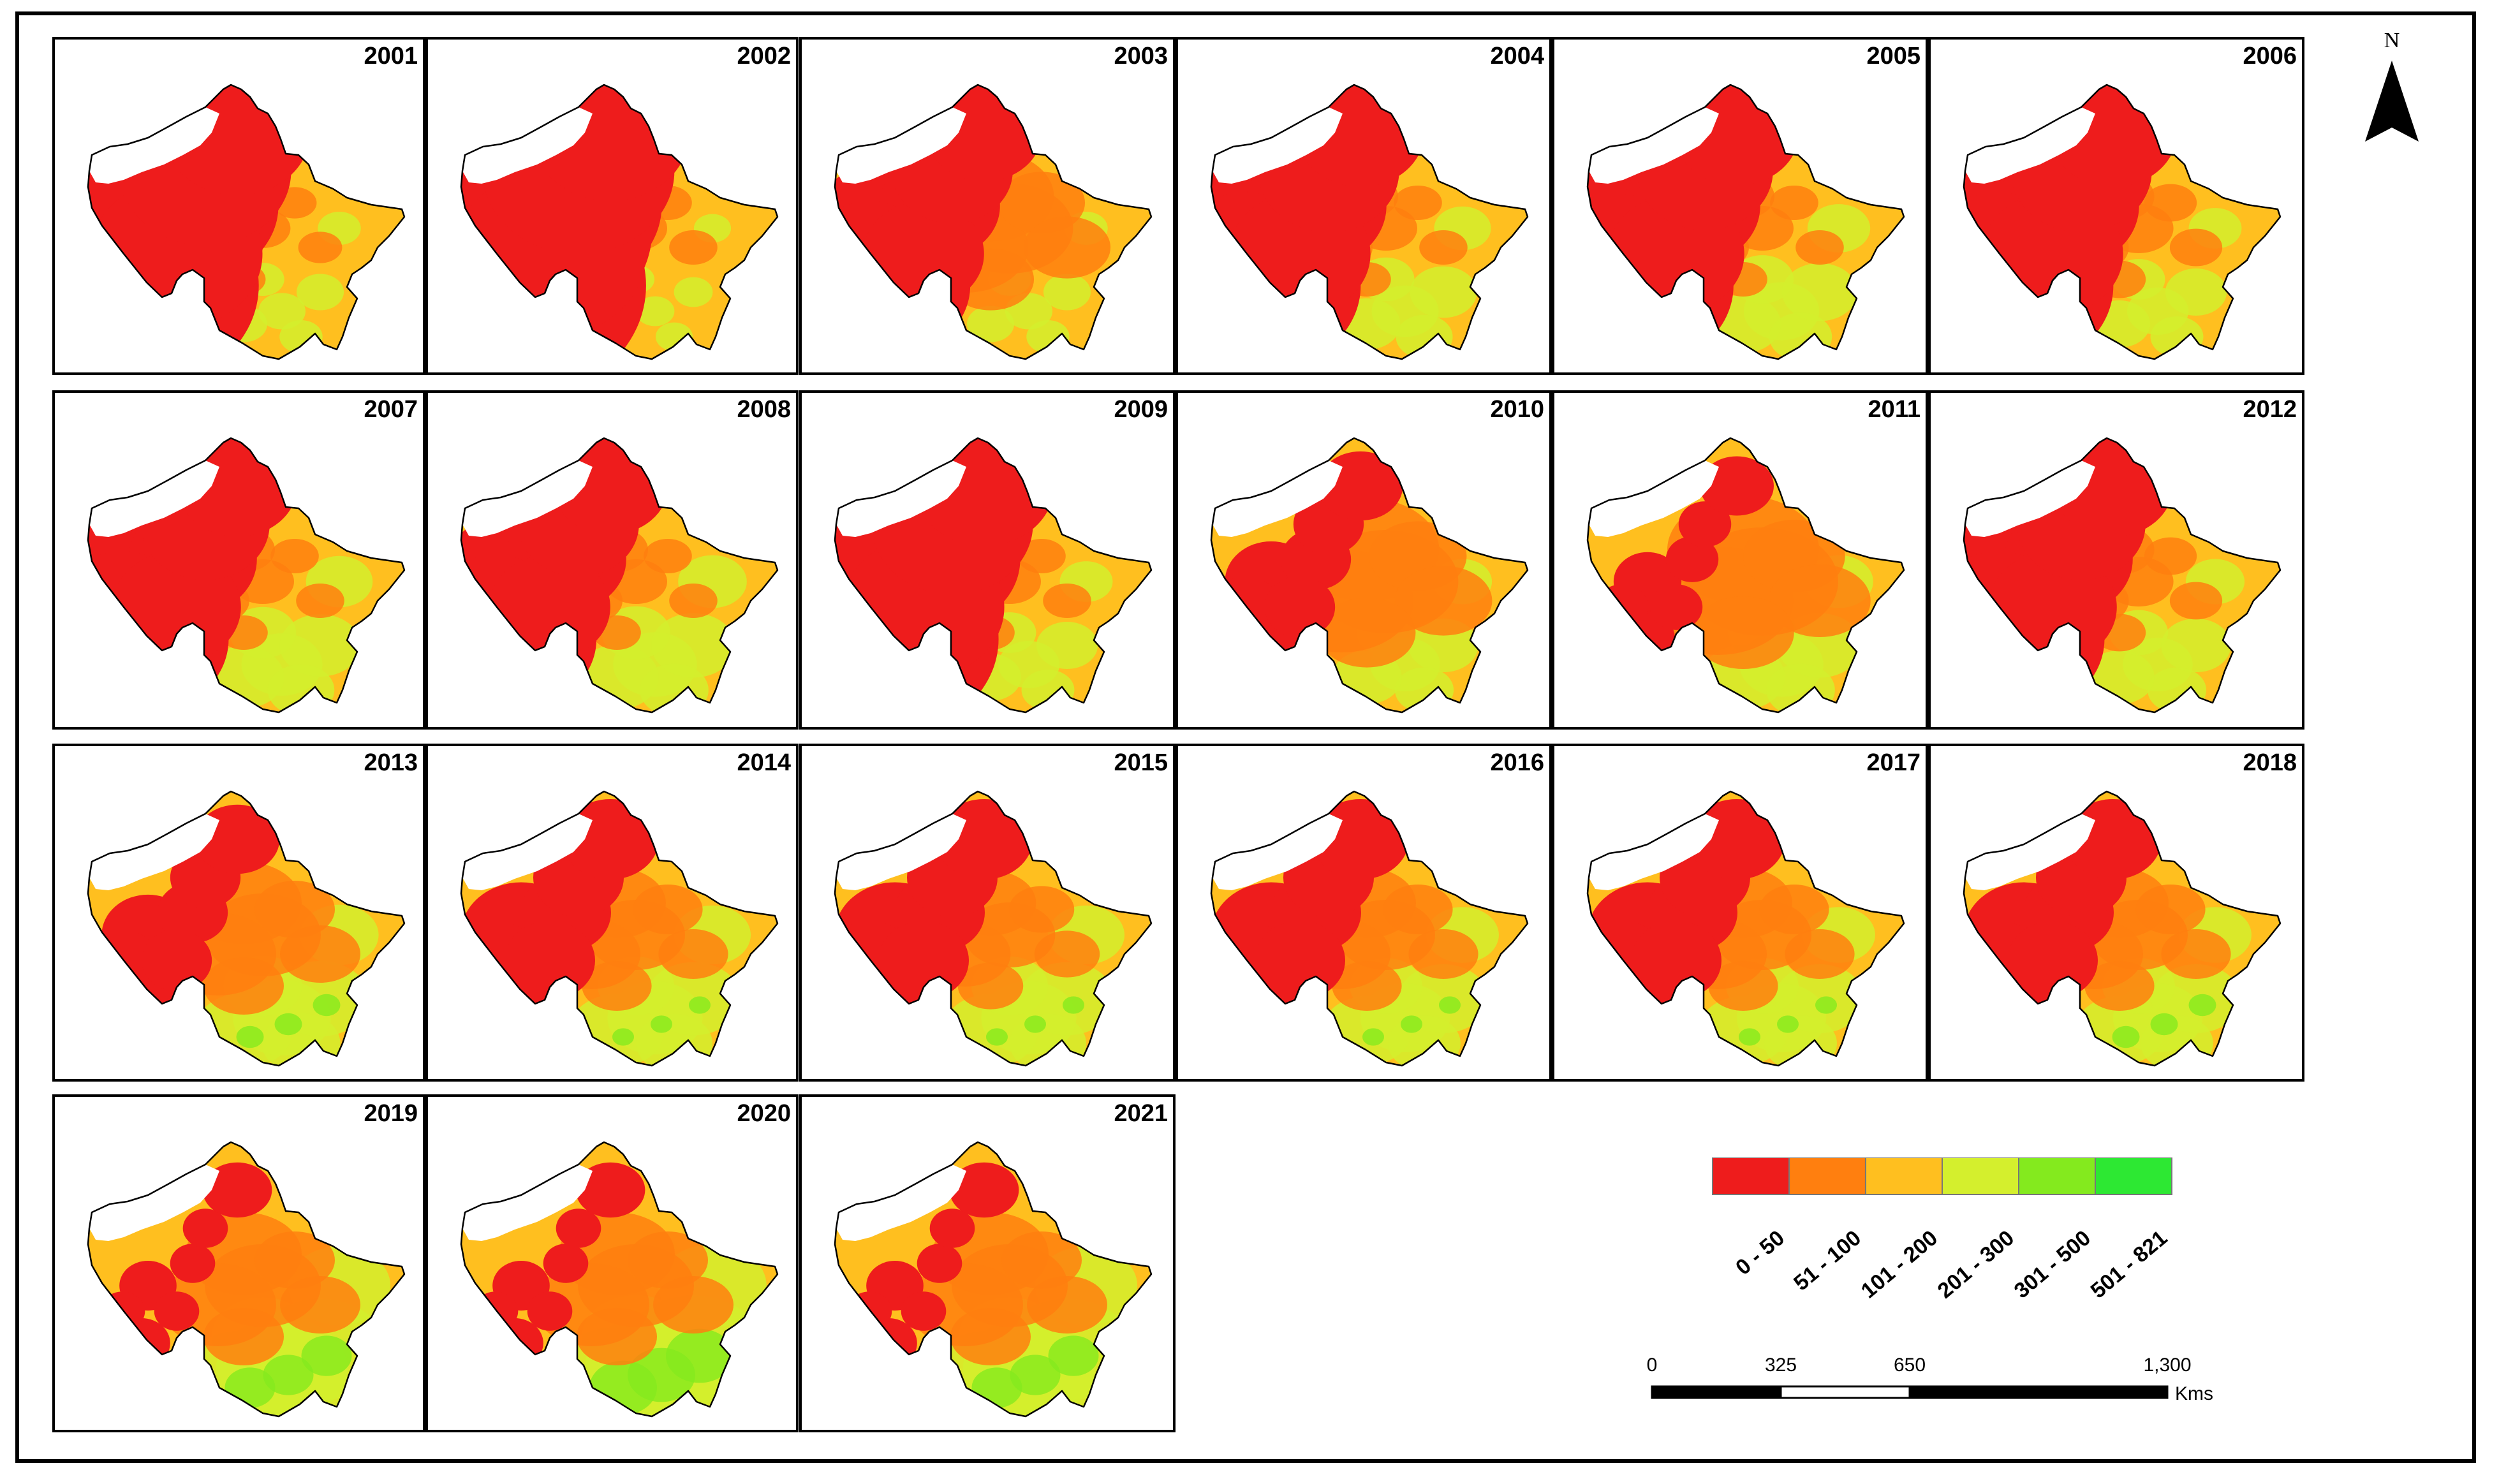 This screenshot has width=2499, height=1484. Describe the element at coordinates (1141, 763) in the screenshot. I see `year-label: 2015` at that location.